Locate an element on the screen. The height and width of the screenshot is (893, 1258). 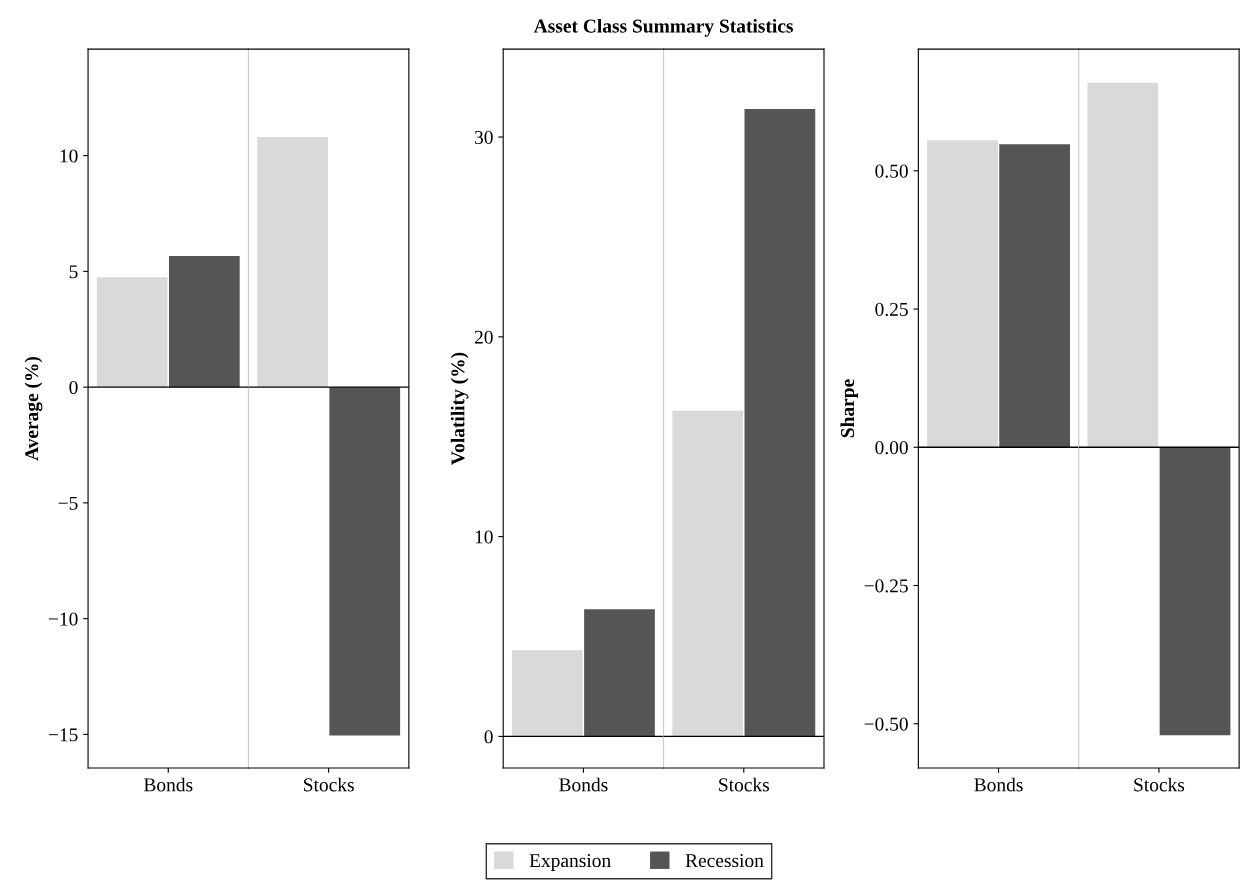
chart-title: Asset Class Summary Statistics is located at coordinates (663, 27).